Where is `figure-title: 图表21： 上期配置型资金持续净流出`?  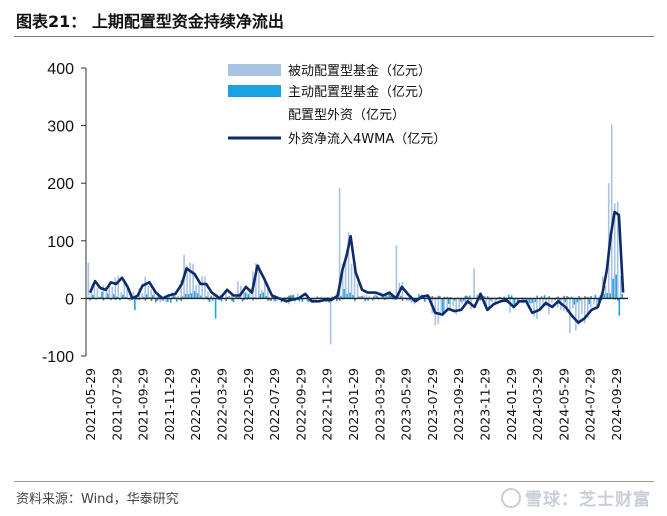 figure-title: 图表21： 上期配置型资金持续净流出 is located at coordinates (150, 21).